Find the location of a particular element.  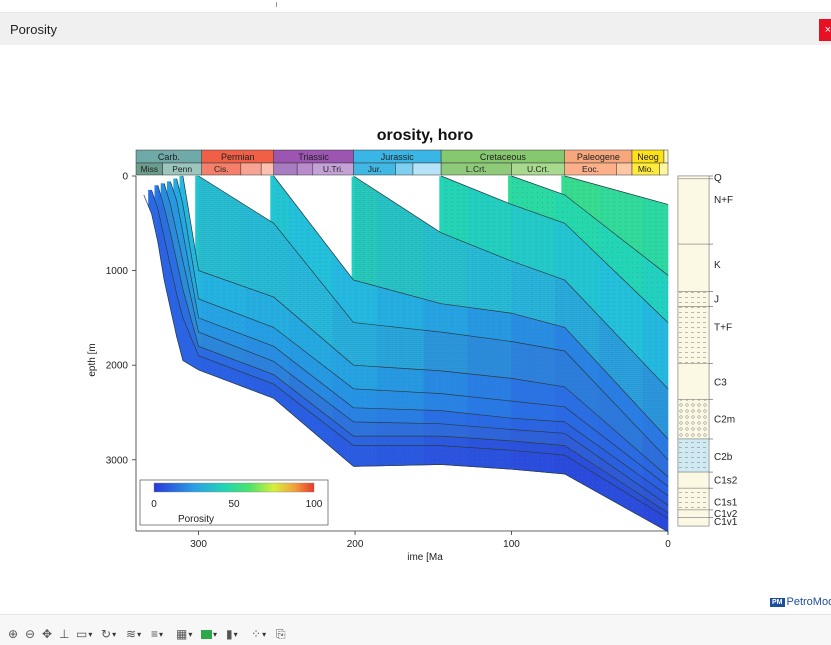

zoom-in-icon: ⊕ is located at coordinates (13, 634).